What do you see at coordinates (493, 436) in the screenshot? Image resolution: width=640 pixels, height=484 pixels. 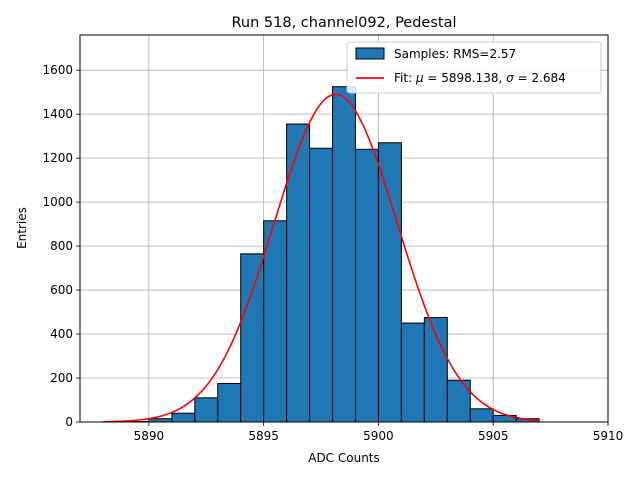 I see `x-tick-label: 5905` at bounding box center [493, 436].